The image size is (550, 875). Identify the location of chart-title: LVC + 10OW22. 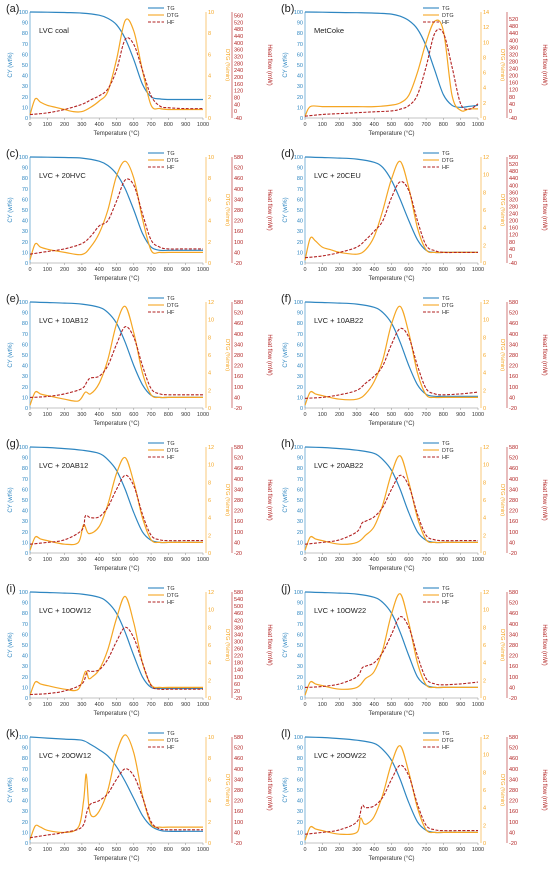
(340, 610).